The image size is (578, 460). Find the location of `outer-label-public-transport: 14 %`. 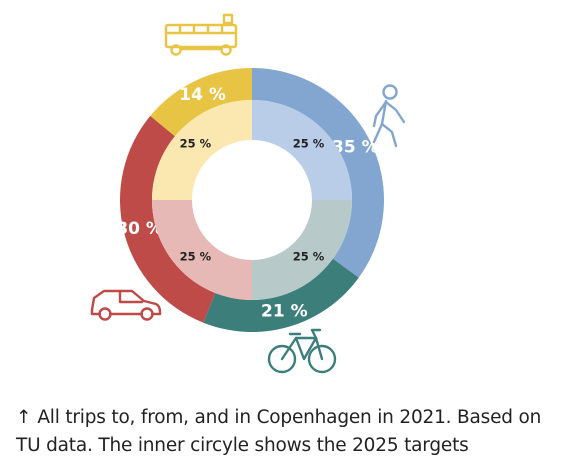

outer-label-public-transport: 14 % is located at coordinates (202, 95).